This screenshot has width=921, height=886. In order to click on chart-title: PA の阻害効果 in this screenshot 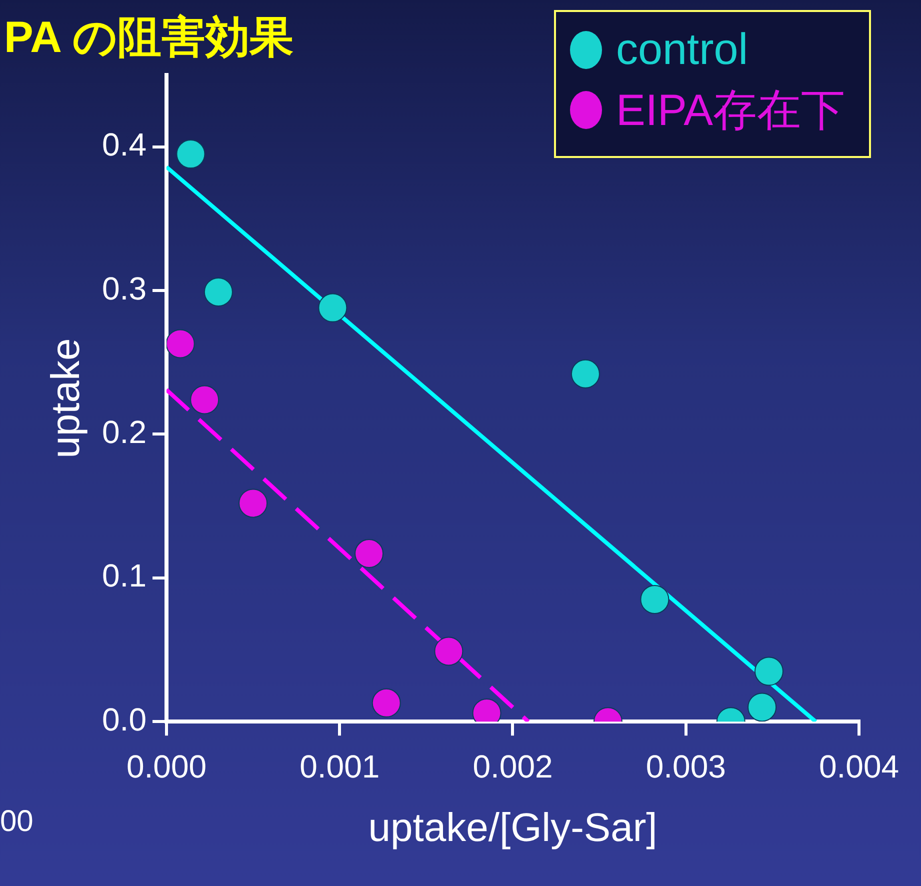, I will do `click(149, 38)`.